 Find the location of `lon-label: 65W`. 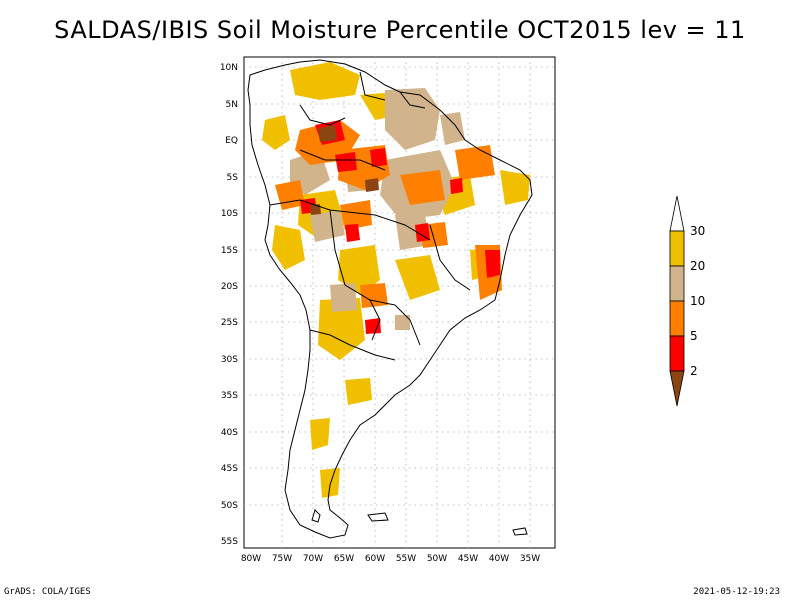

lon-label: 65W is located at coordinates (344, 559).